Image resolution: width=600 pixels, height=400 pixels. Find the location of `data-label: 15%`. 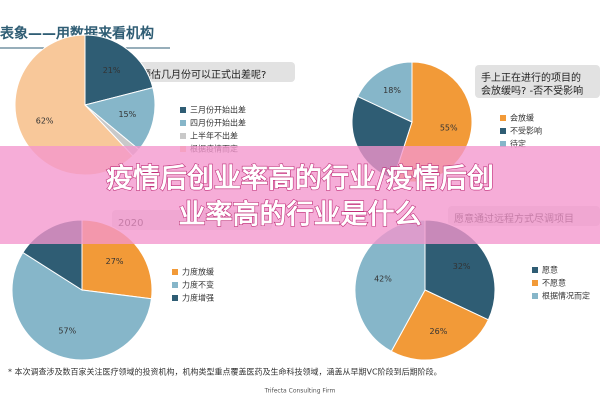

data-label: 15% is located at coordinates (127, 114).